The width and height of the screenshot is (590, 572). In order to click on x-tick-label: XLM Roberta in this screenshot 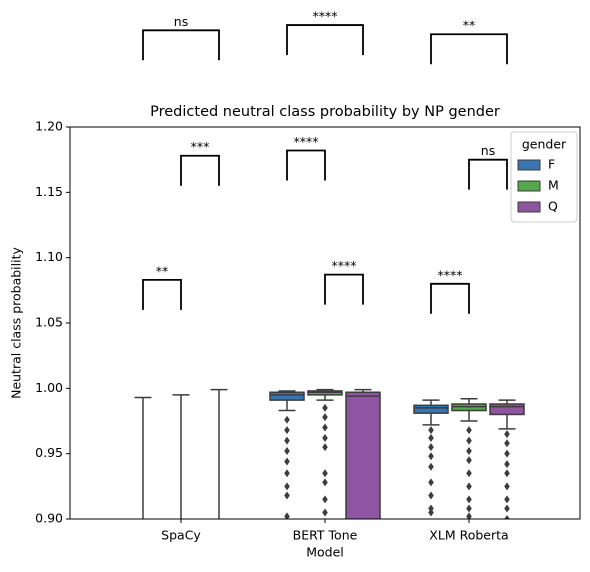, I will do `click(468, 535)`.